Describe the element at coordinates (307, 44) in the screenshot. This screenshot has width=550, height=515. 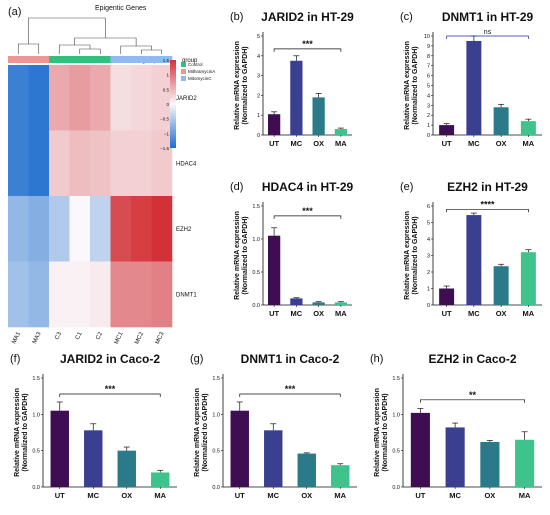
I see `significance-label: ***` at that location.